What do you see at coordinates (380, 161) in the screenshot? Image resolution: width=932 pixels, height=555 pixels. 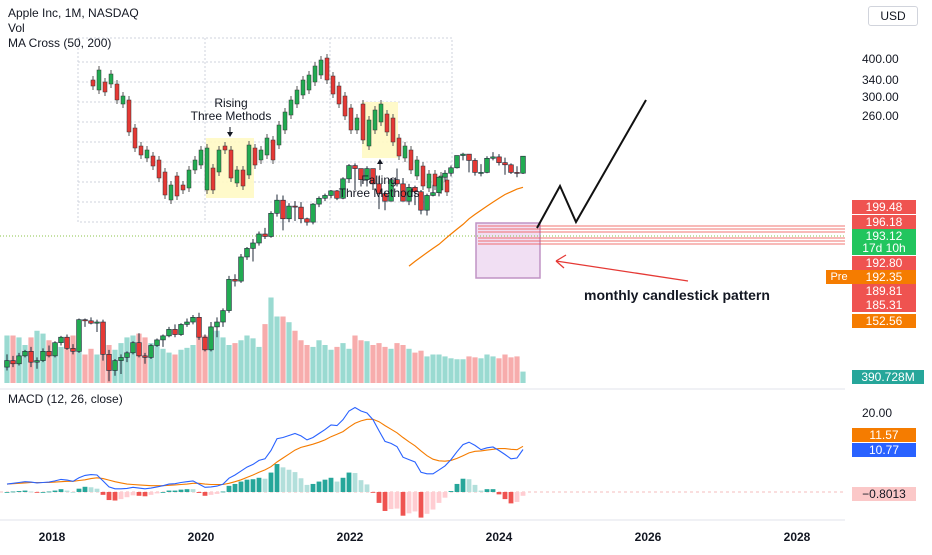 I see `falling-arrow-head` at bounding box center [380, 161].